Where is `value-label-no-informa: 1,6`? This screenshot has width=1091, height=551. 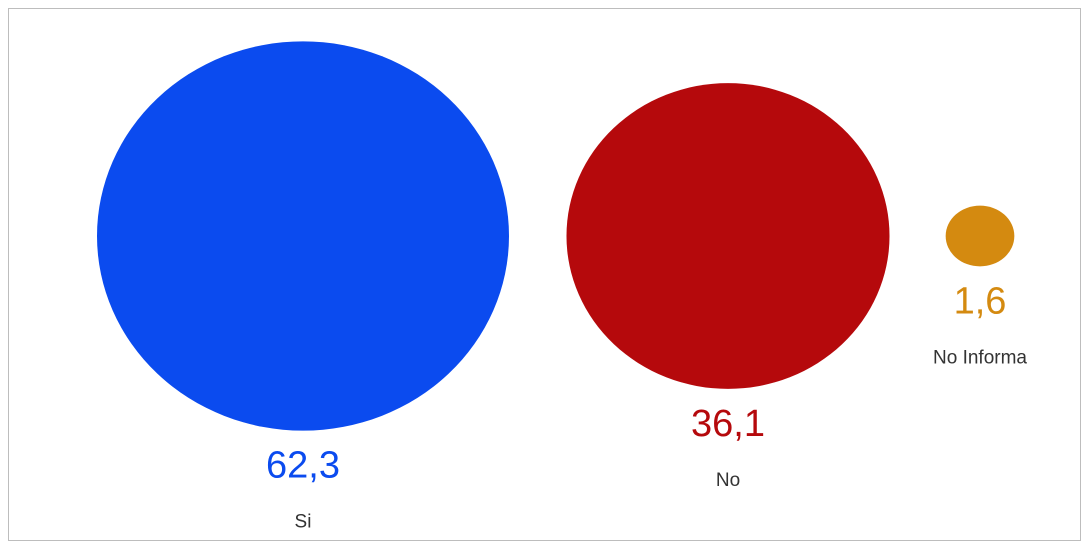
value-label-no-informa: 1,6 is located at coordinates (980, 301).